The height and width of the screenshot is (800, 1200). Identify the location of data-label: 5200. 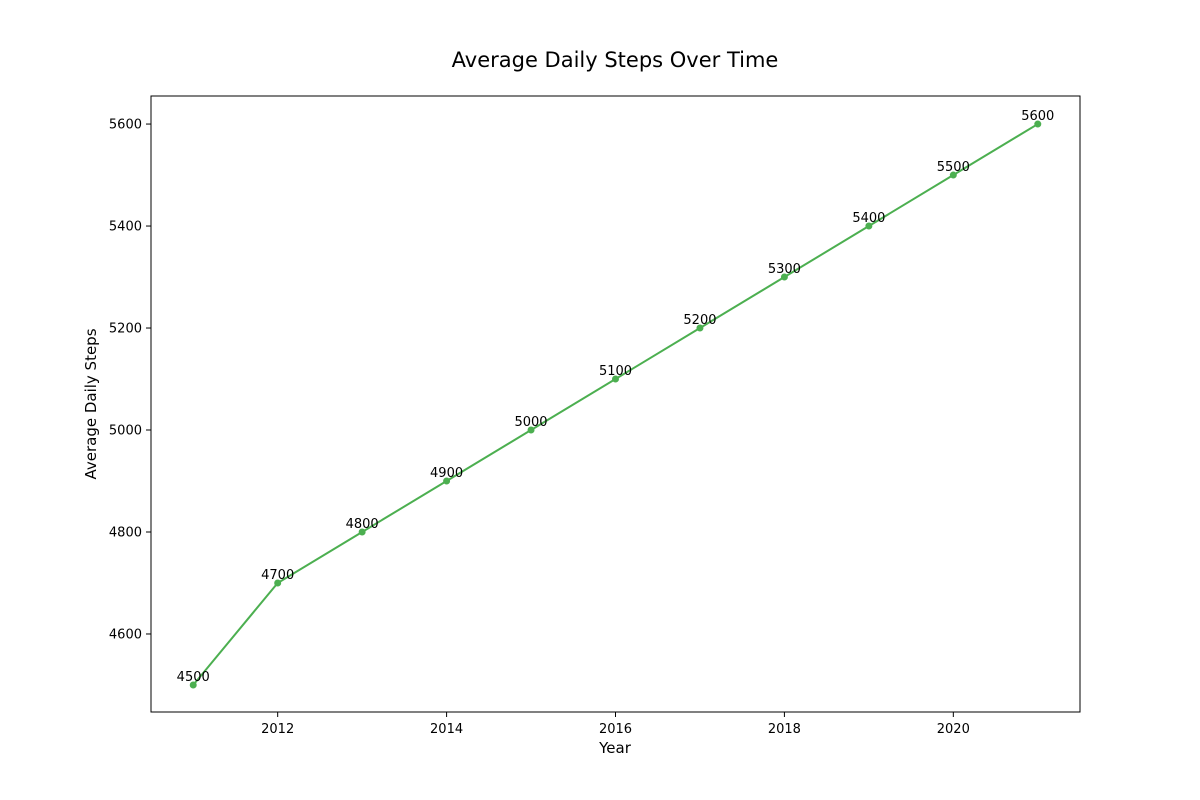
(699, 320).